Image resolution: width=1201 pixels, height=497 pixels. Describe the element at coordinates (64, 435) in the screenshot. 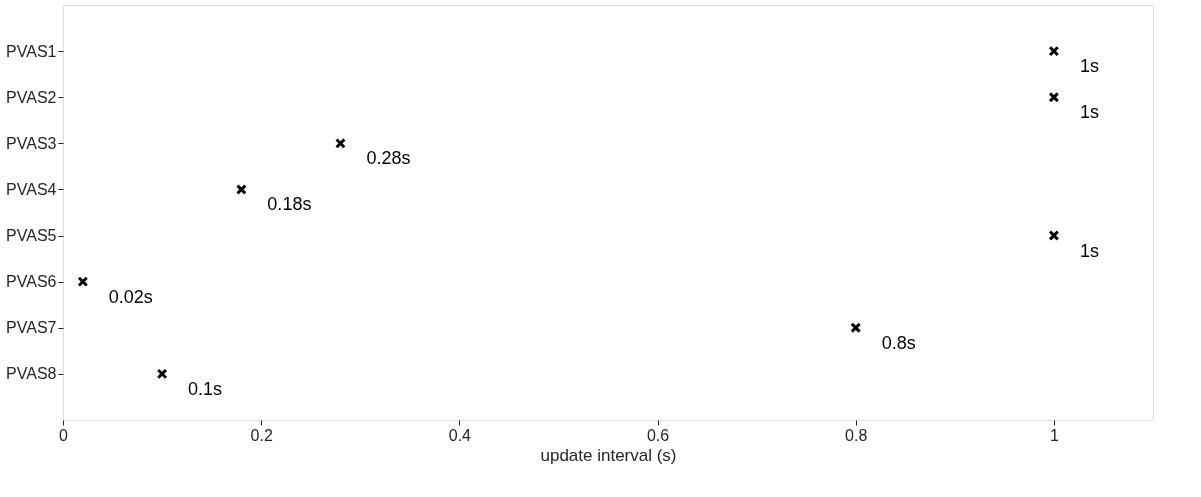

I see `x-tick-label: 0` at that location.